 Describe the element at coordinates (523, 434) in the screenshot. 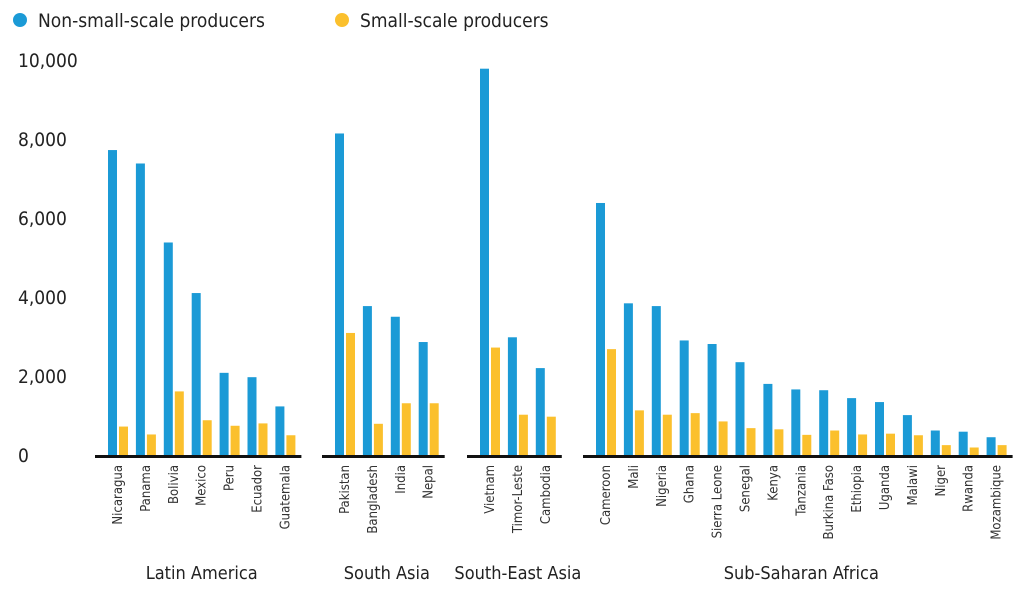

I see `bar-small-timor-leste` at that location.